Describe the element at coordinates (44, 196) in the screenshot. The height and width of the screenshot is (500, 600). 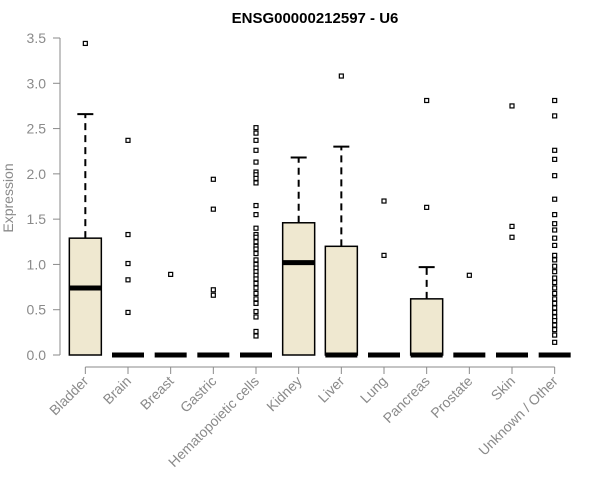
I see `y-axis: 0.0 0.5 1.0 1.5 2.0 2.5 3.0 3.5` at that location.